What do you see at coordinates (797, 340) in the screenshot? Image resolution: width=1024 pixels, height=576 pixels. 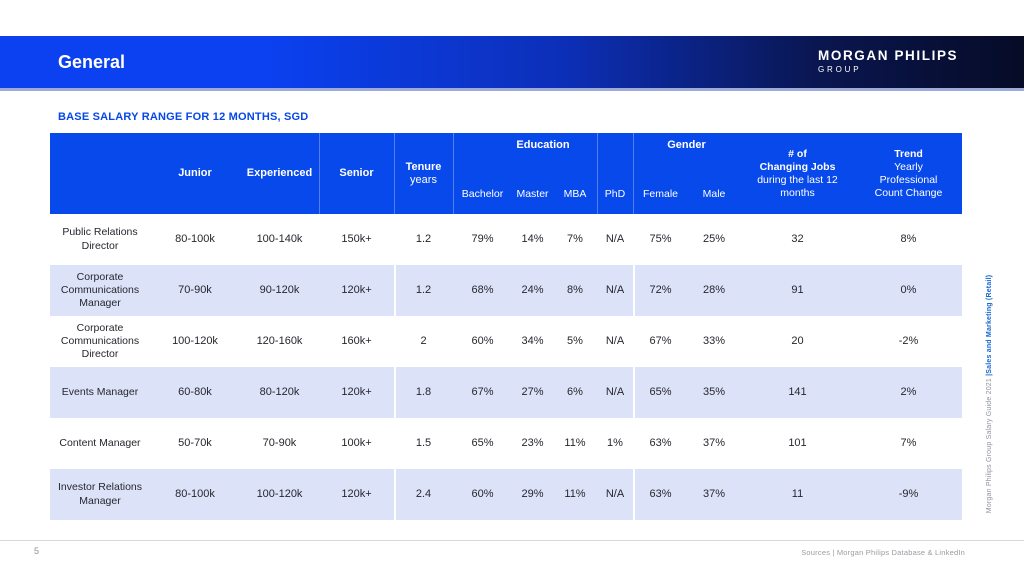 I see `table-cell: 20` at bounding box center [797, 340].